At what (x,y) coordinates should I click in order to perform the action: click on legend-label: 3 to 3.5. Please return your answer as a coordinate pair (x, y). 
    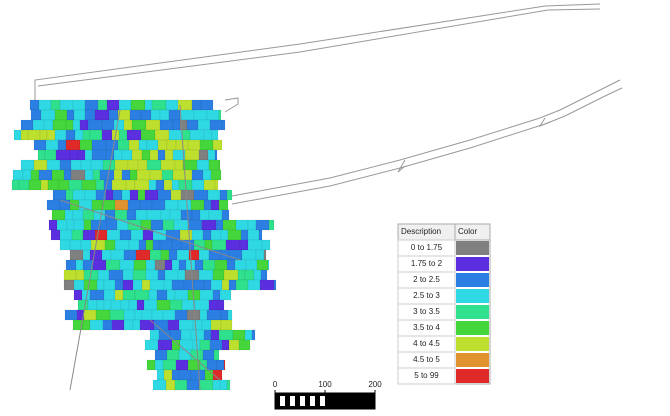
    Looking at the image, I should click on (426, 311).